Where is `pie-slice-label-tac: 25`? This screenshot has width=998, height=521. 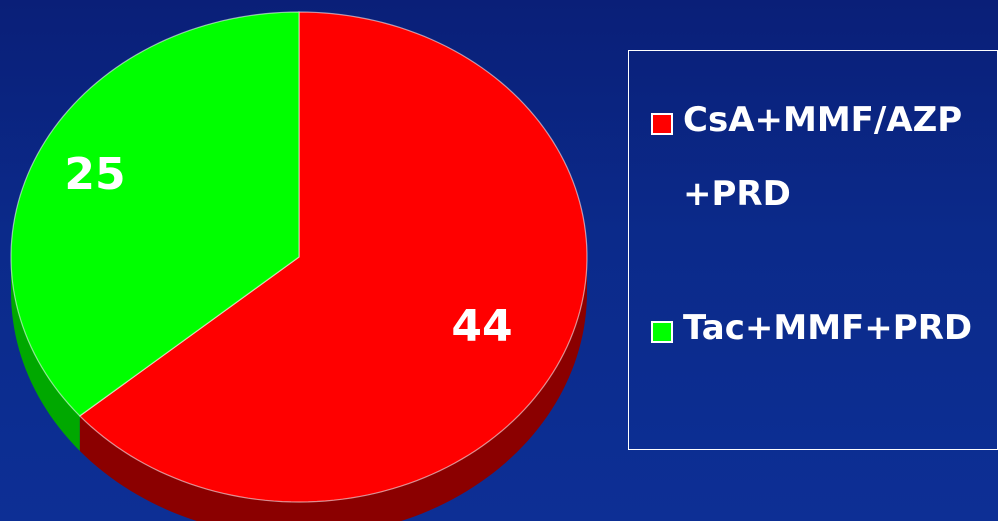 pie-slice-label-tac: 25 is located at coordinates (94, 174).